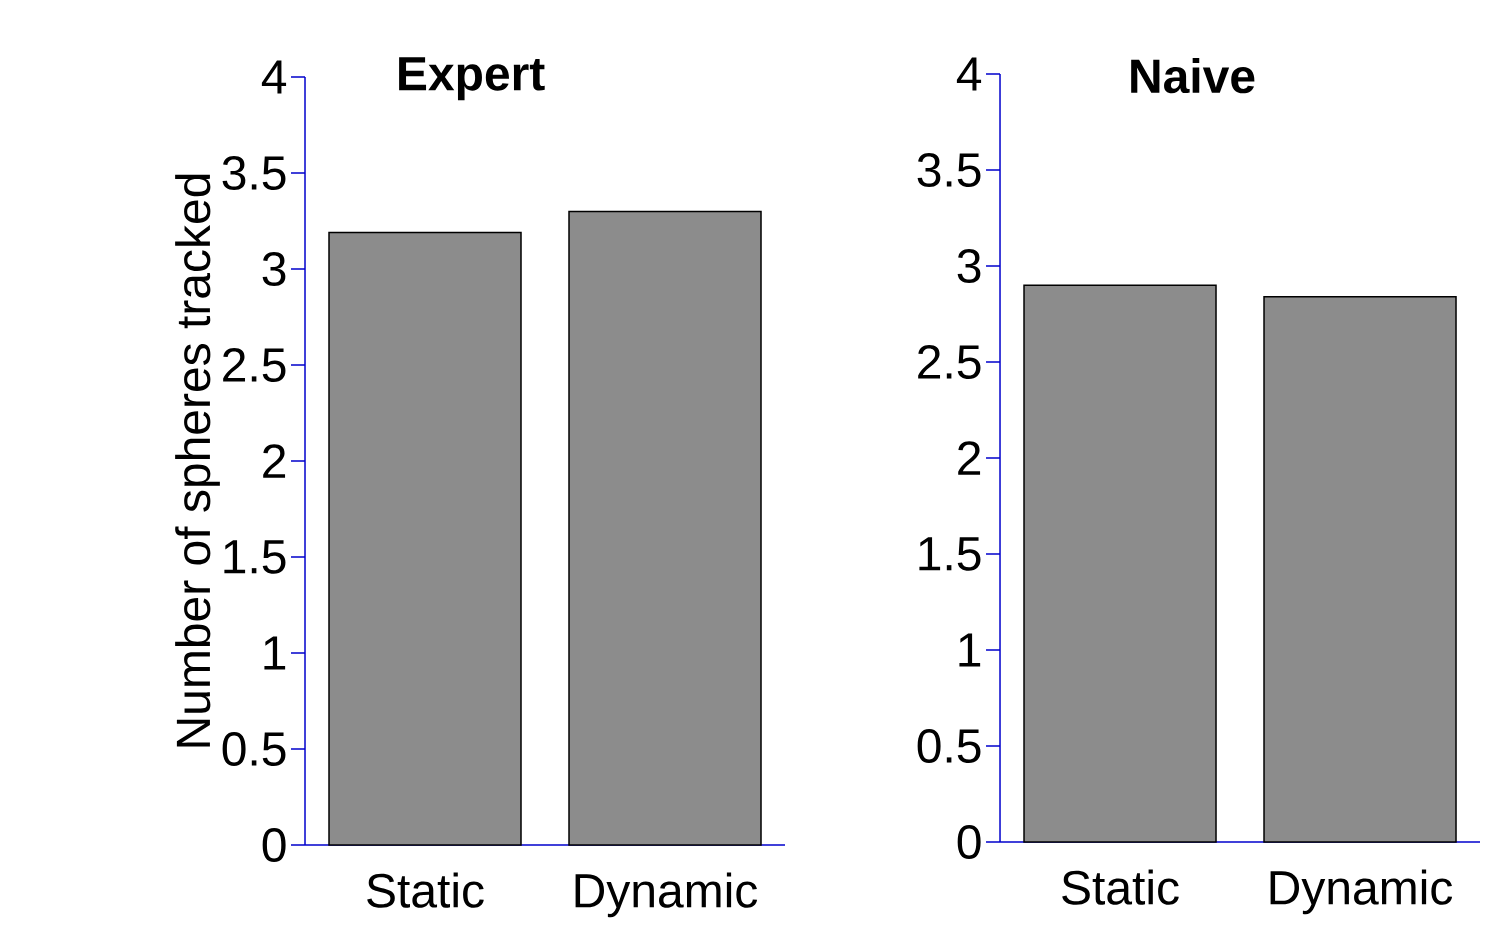 This screenshot has height=939, width=1495. Describe the element at coordinates (472, 79) in the screenshot. I see `chart-title: Expert` at that location.